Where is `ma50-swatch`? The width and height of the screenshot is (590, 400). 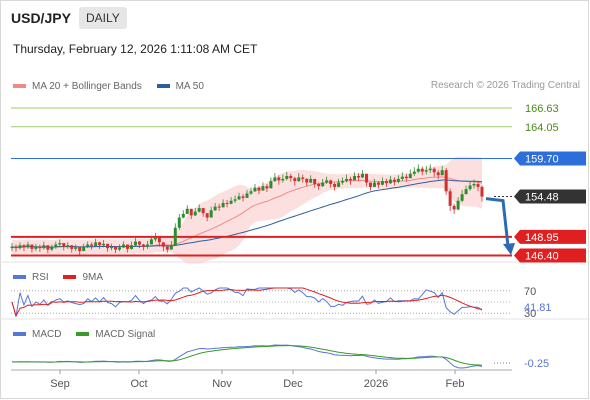 ma50-swatch is located at coordinates (163, 86).